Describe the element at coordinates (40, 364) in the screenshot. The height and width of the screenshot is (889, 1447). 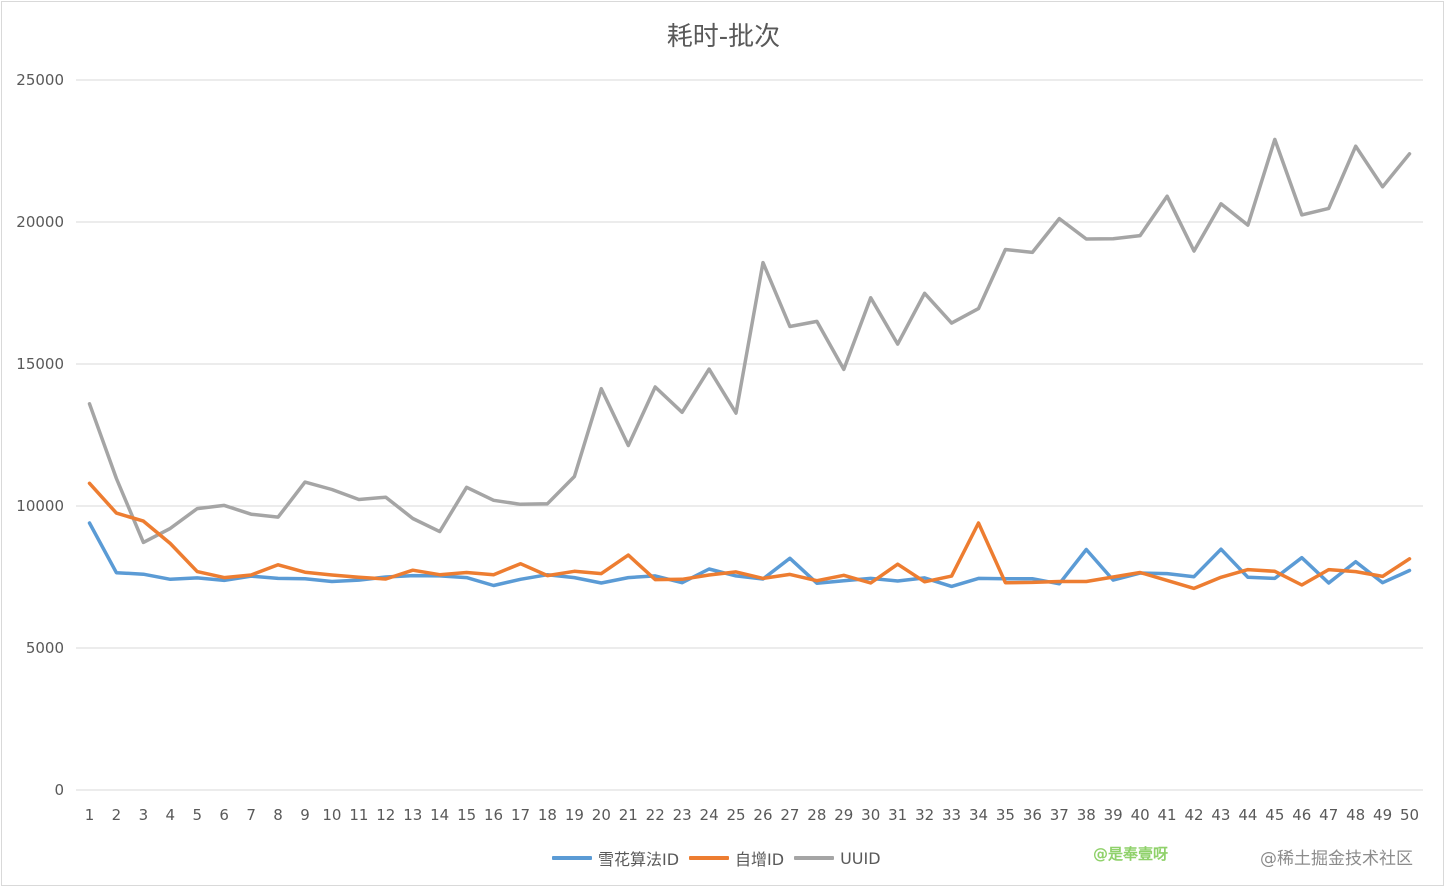
I see `y-tick-label: 15000` at that location.